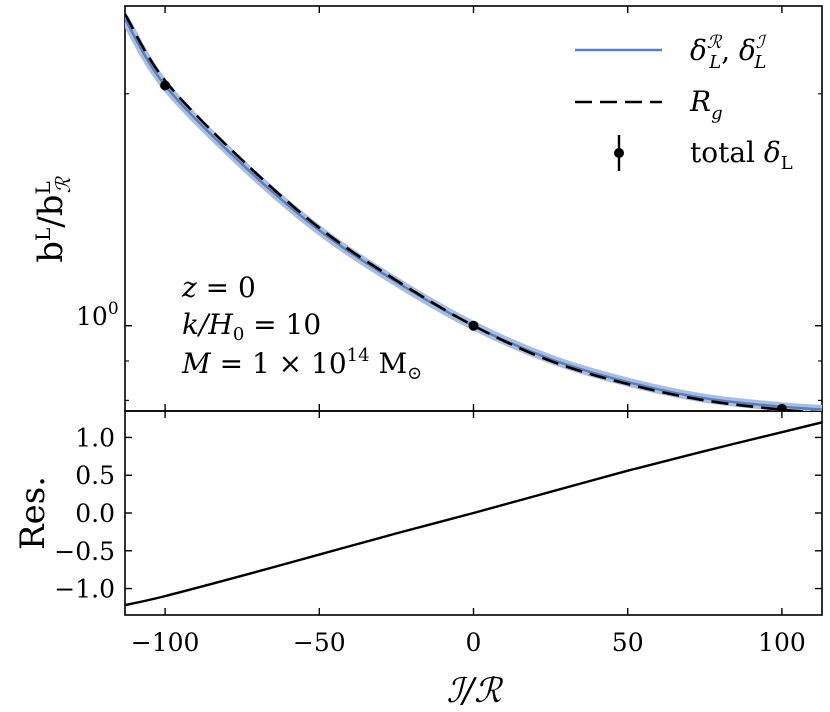 This screenshot has width=830, height=712. Describe the element at coordinates (729, 52) in the screenshot. I see `legend-label-delta: δℛ L, δℐ L` at that location.